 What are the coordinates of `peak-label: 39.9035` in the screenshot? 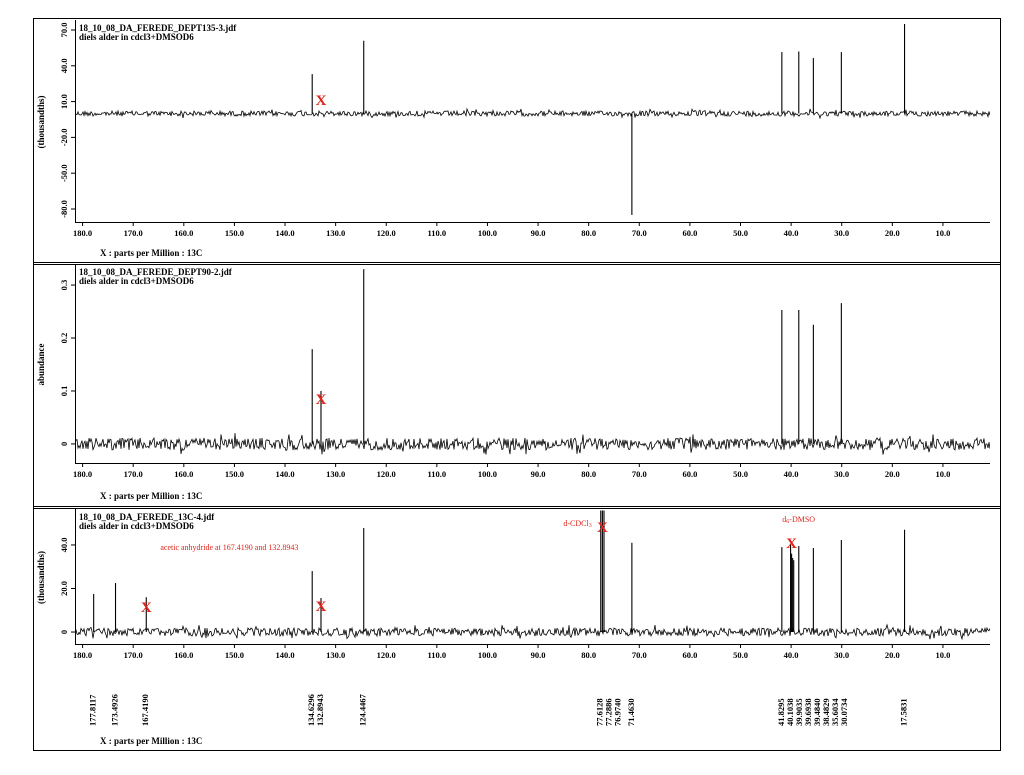 It's located at (799, 712).